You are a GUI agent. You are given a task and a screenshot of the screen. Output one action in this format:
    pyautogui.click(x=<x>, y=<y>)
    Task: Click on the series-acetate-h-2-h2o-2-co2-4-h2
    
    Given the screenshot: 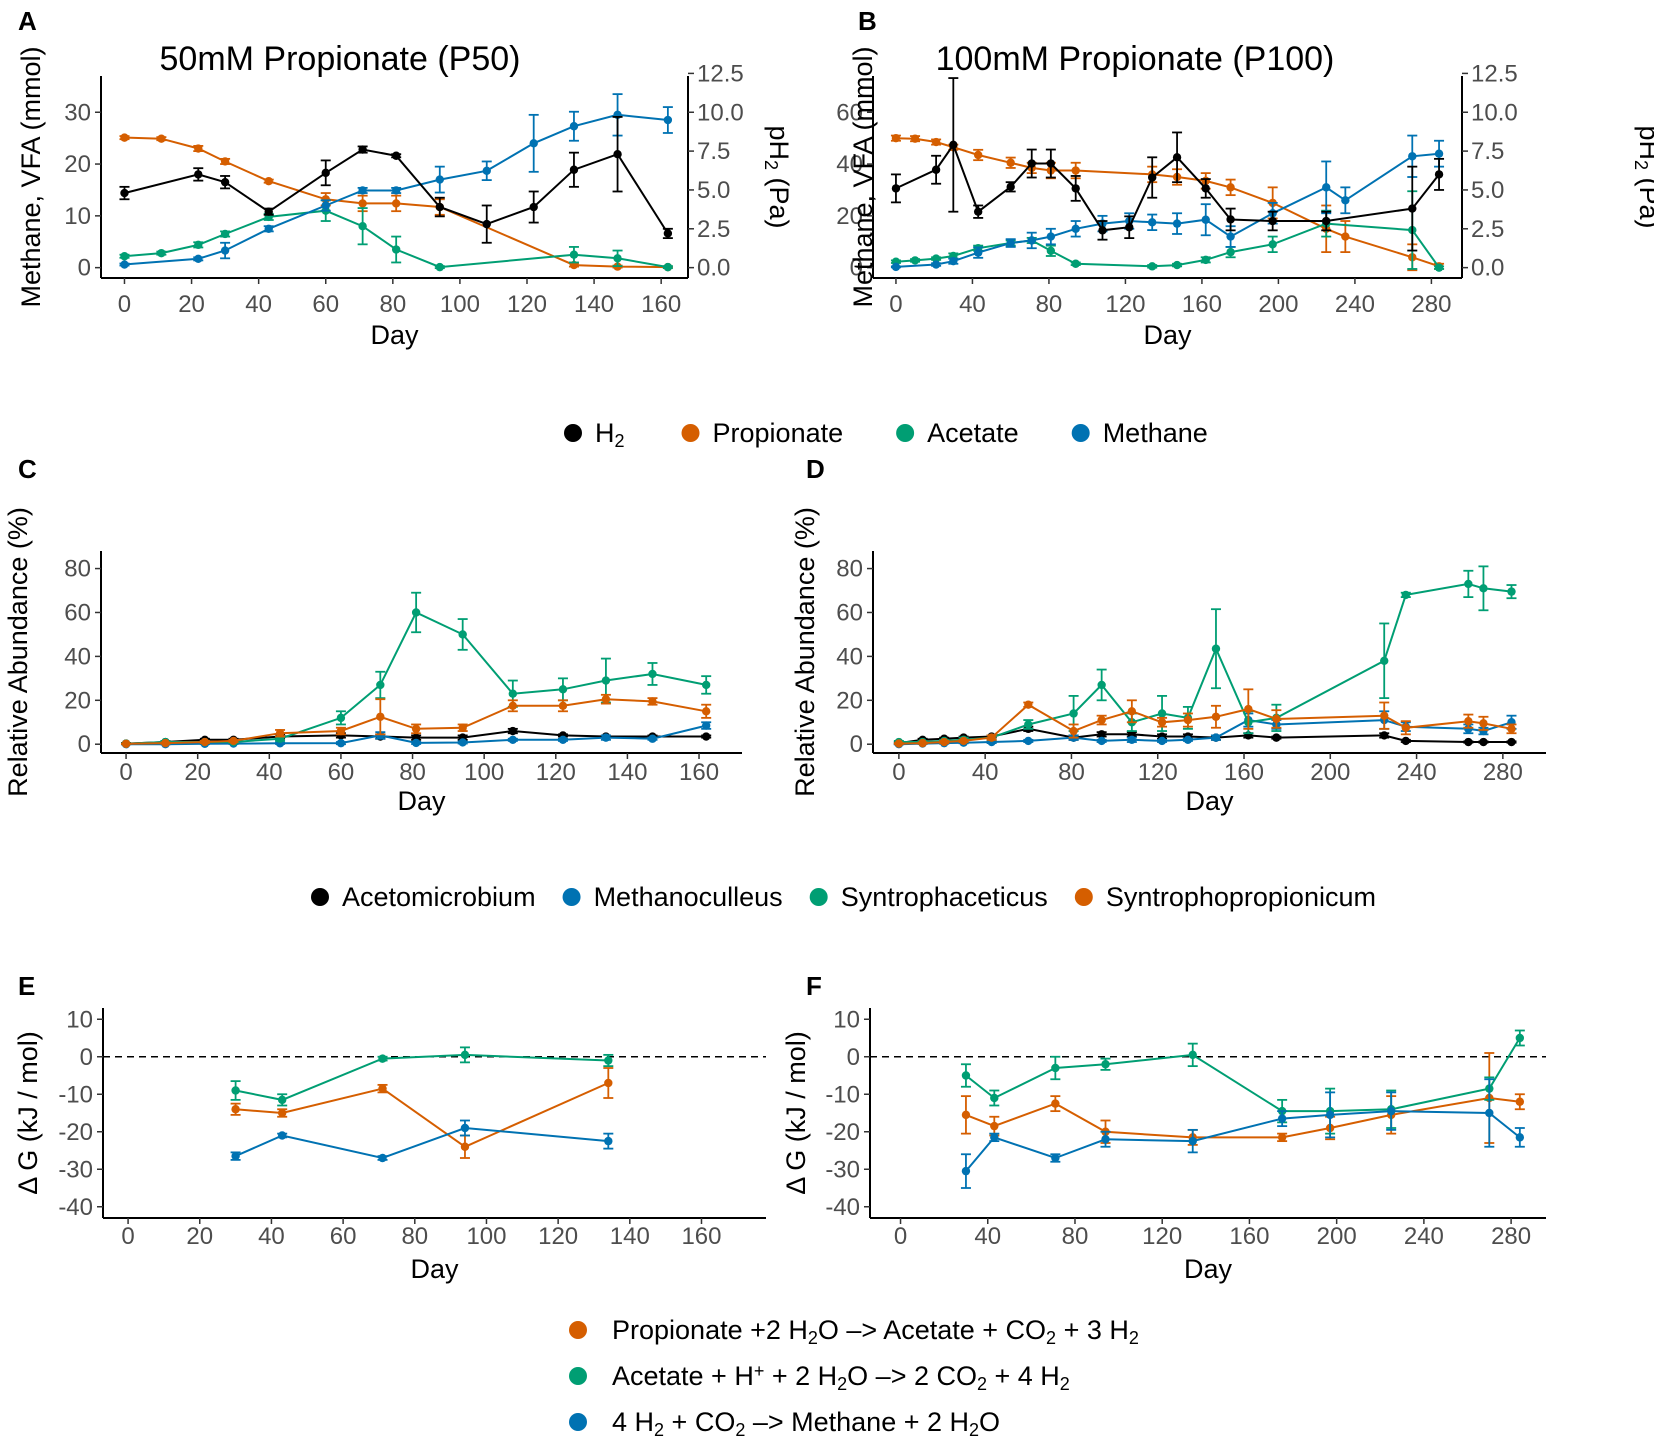 What is the action you would take?
    pyautogui.click(x=1242, y=1082)
    